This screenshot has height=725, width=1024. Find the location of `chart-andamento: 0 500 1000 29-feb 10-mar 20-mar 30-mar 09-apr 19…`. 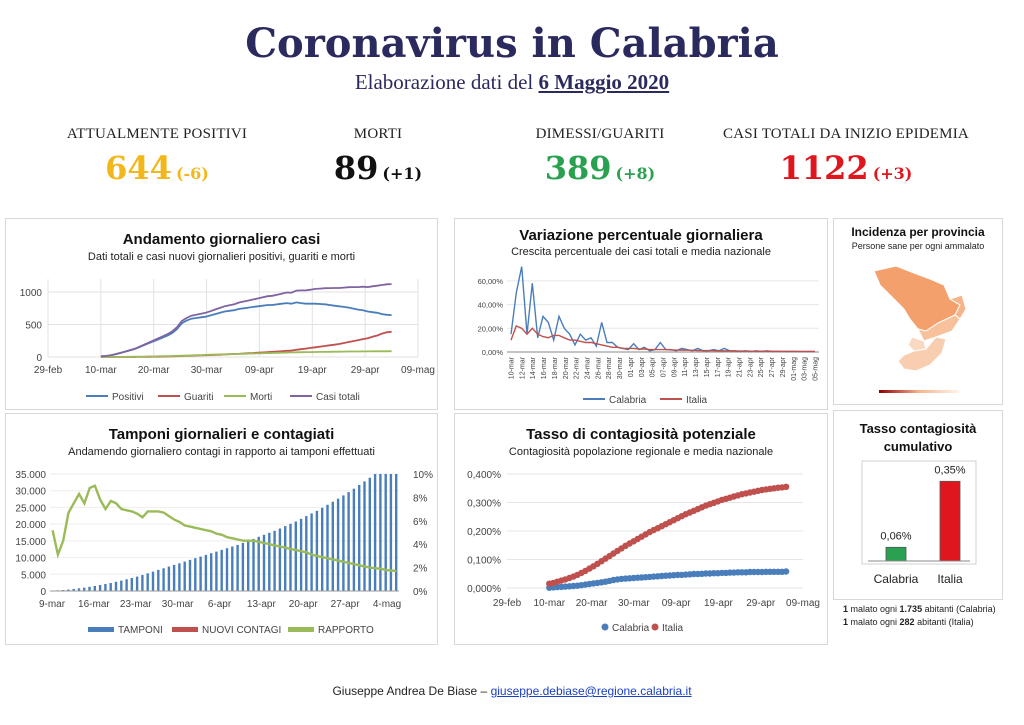

chart-andamento: 0 500 1000 29-feb 10-mar 20-mar 30-mar 09-apr 19… is located at coordinates (227, 341).